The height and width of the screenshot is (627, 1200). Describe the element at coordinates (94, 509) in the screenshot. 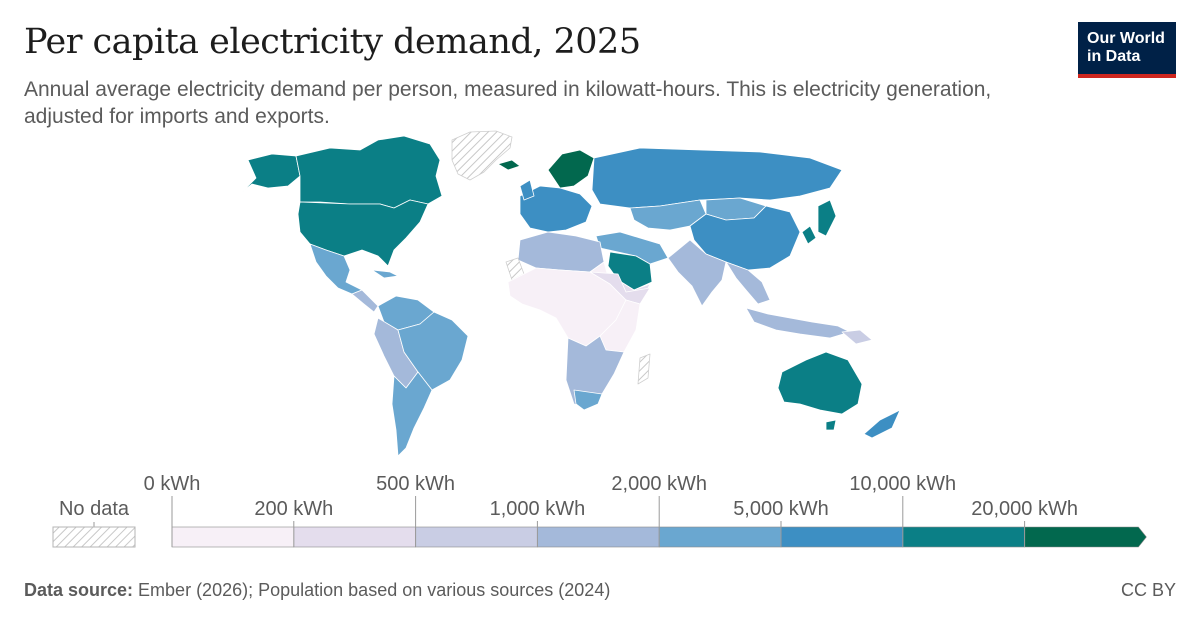

I see `legend-no-data-label: No data` at that location.